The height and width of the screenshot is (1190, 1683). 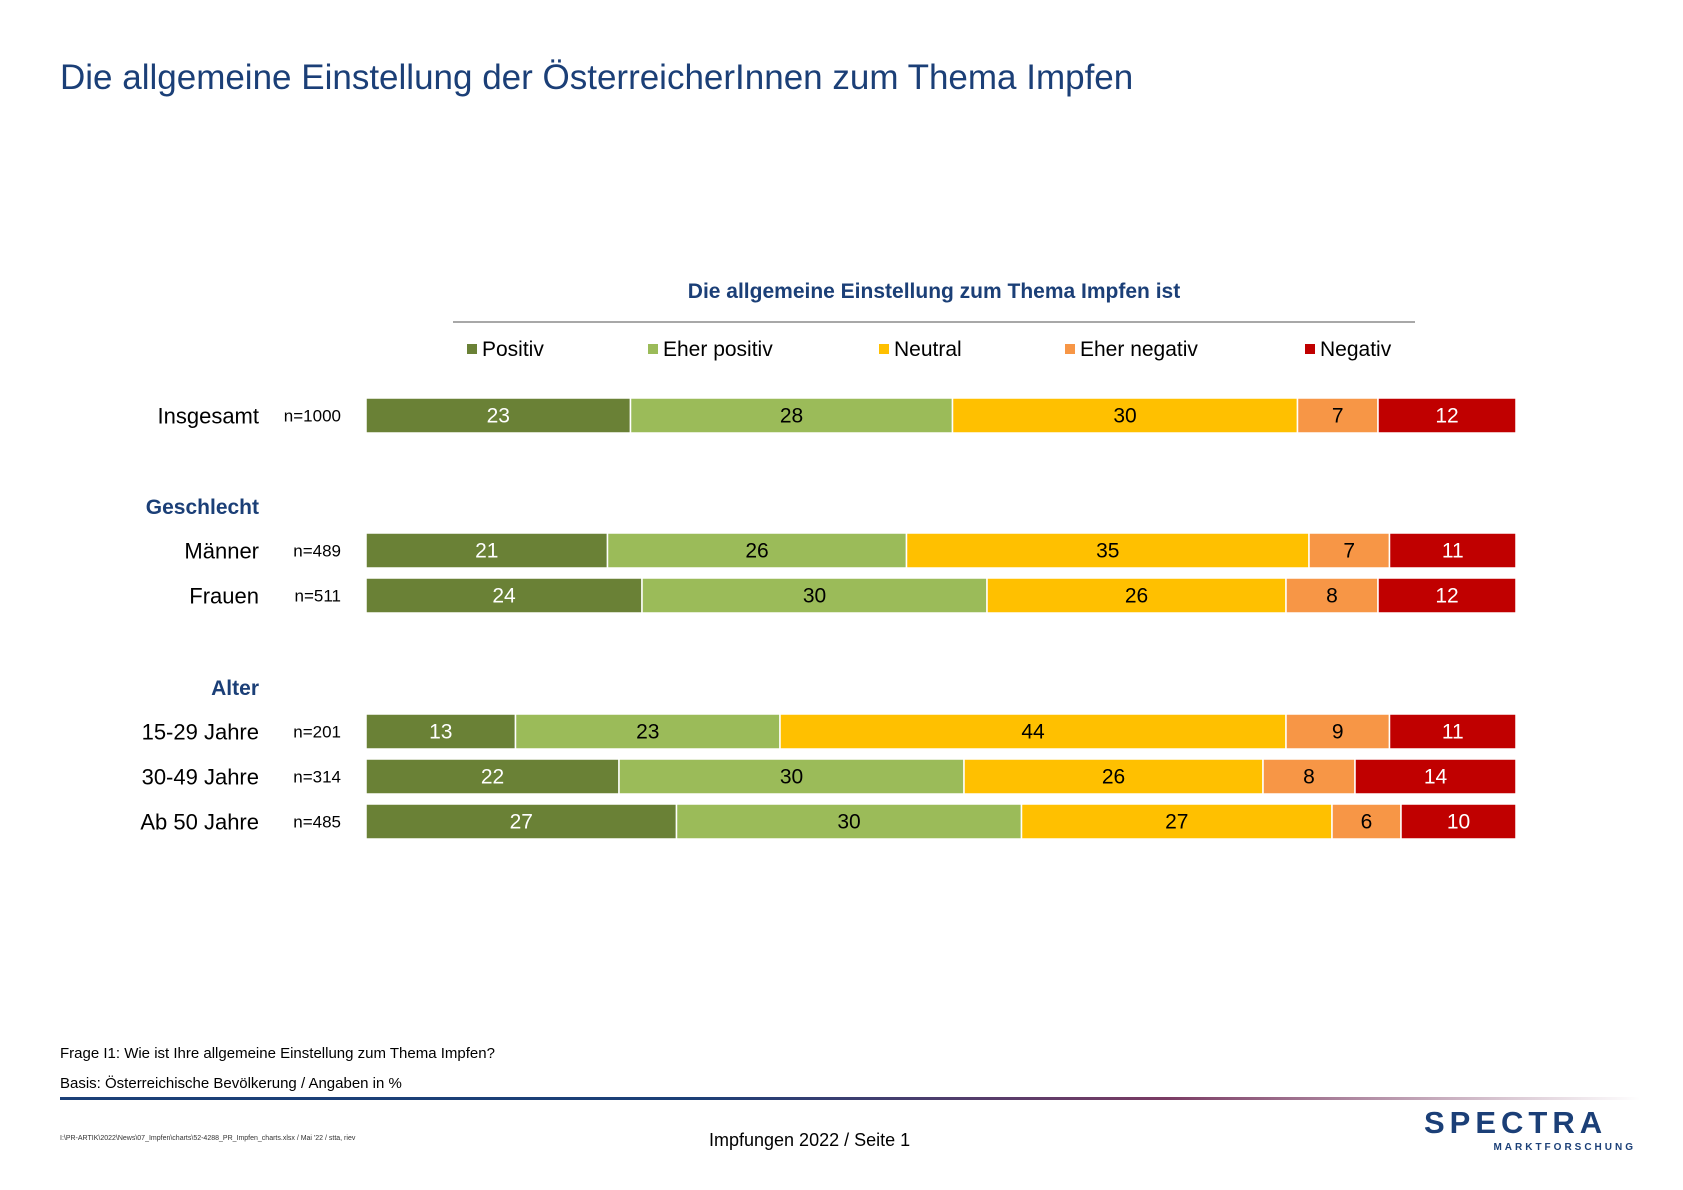 I want to click on bar-segment-frauen-neutral, so click(x=1136, y=595).